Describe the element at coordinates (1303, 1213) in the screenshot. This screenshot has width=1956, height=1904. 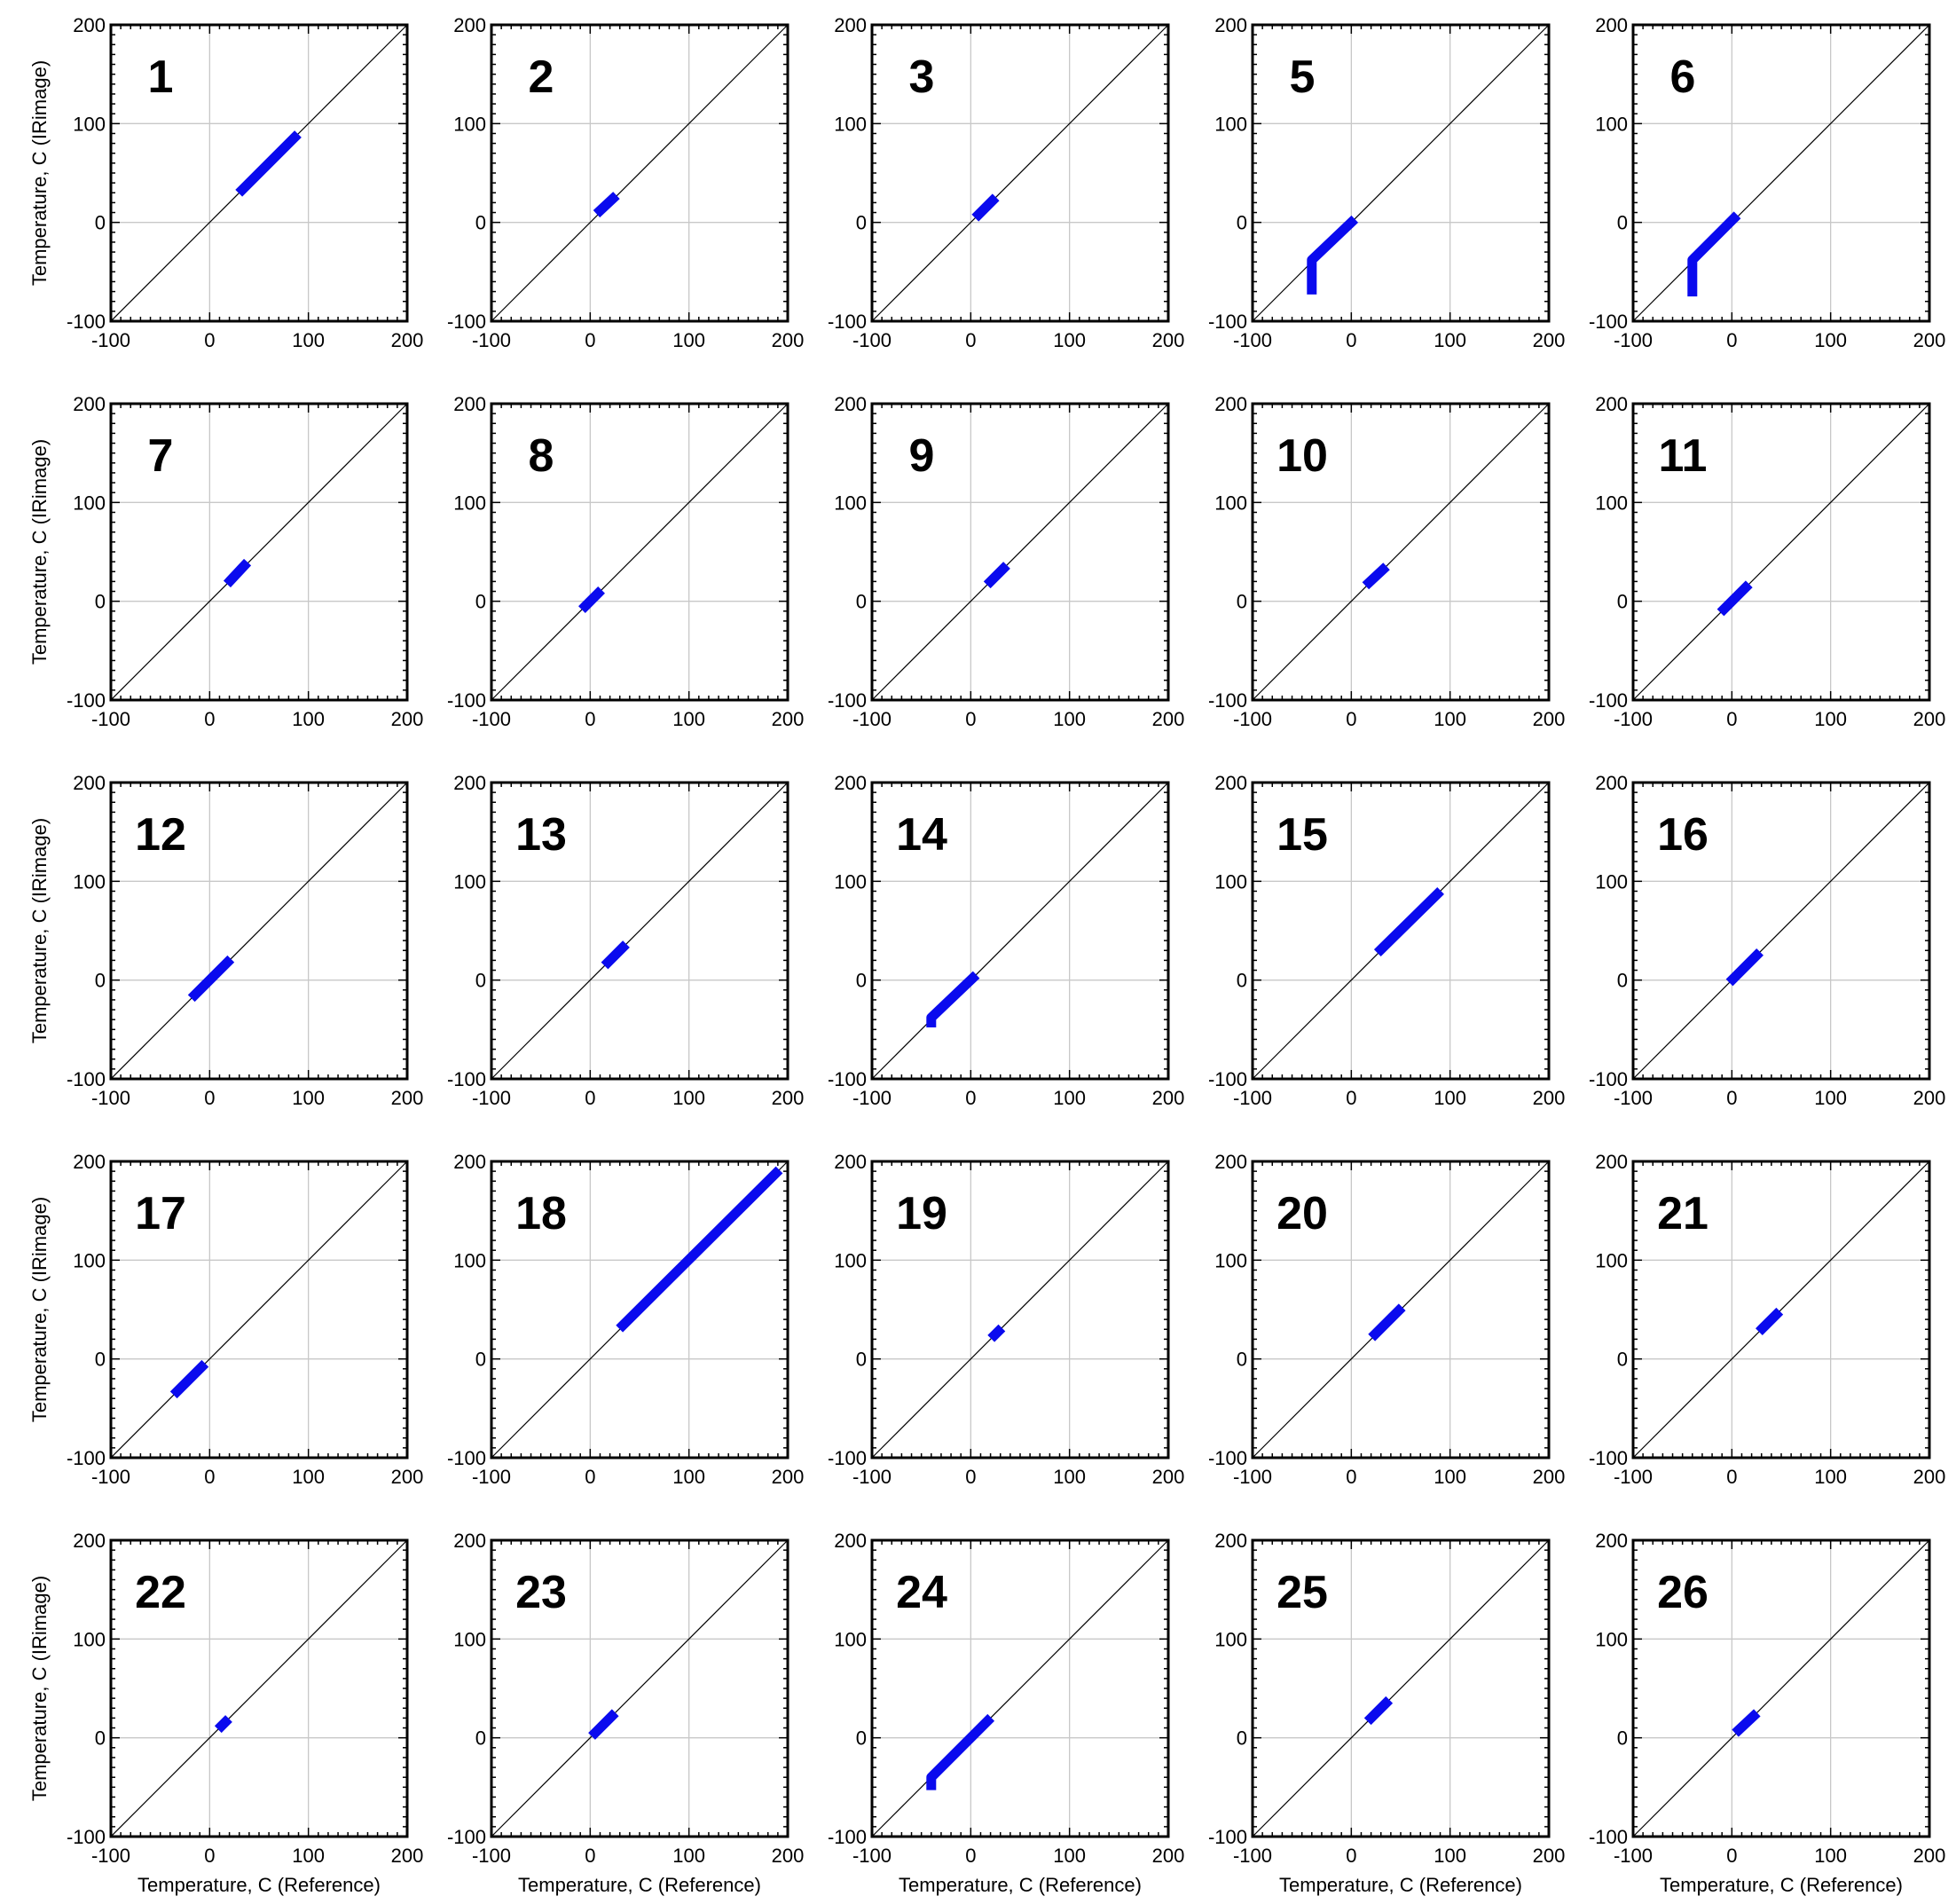
I see `panel-number-label: 20` at that location.